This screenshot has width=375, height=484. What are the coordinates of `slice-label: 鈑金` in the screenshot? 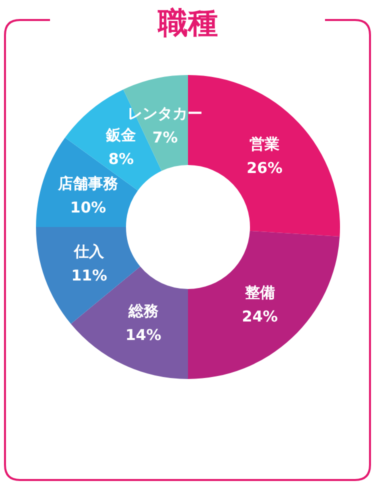 It's located at (120, 135).